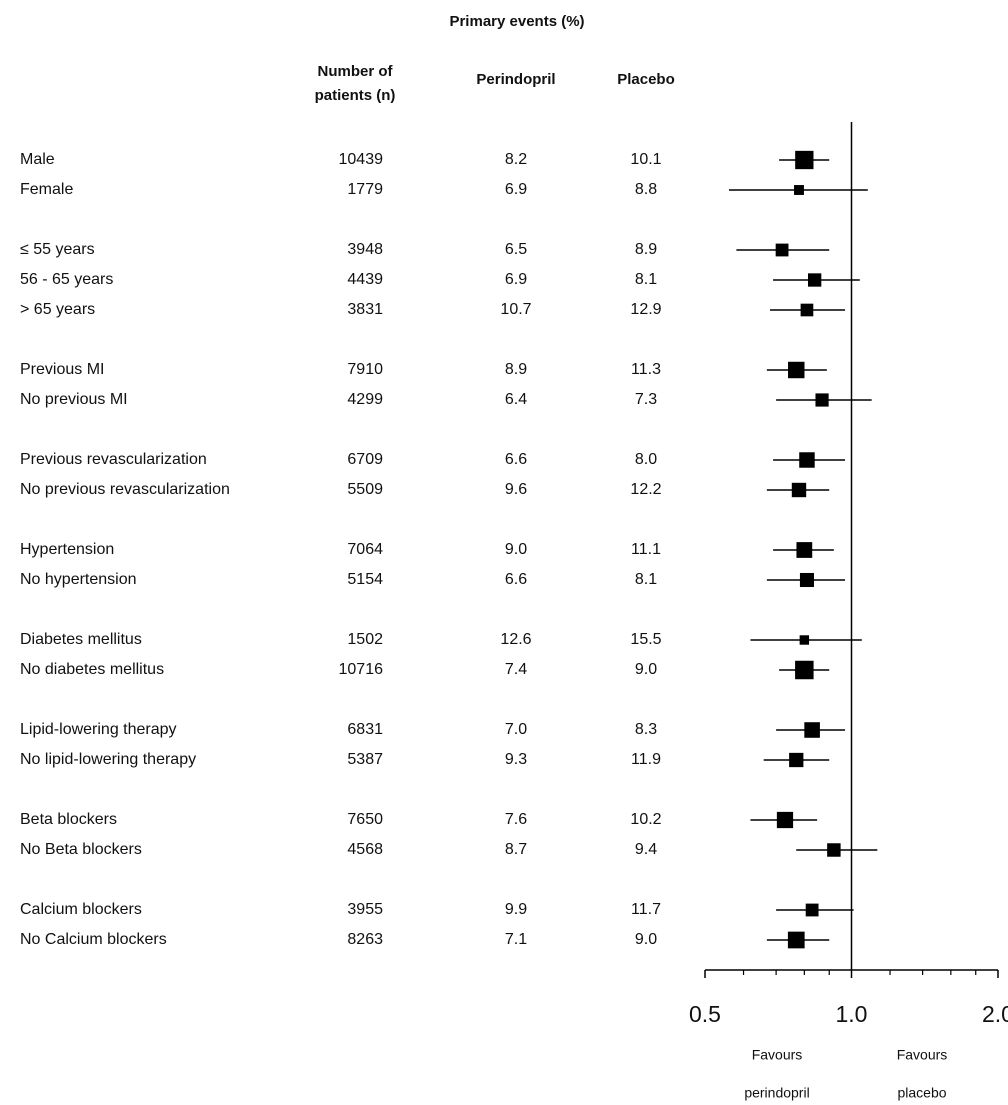 The image size is (1008, 1105). What do you see at coordinates (62, 369) in the screenshot?
I see `row-label: Previous MI` at bounding box center [62, 369].